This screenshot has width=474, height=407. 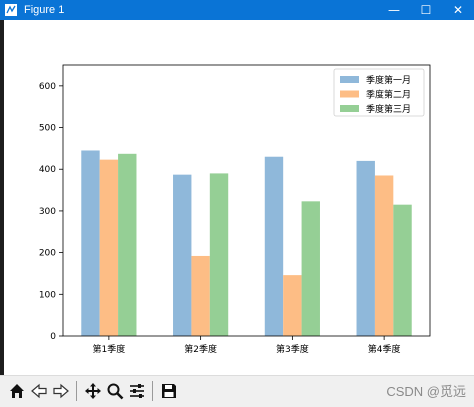 I want to click on configure-subplots-button, so click(x=137, y=391).